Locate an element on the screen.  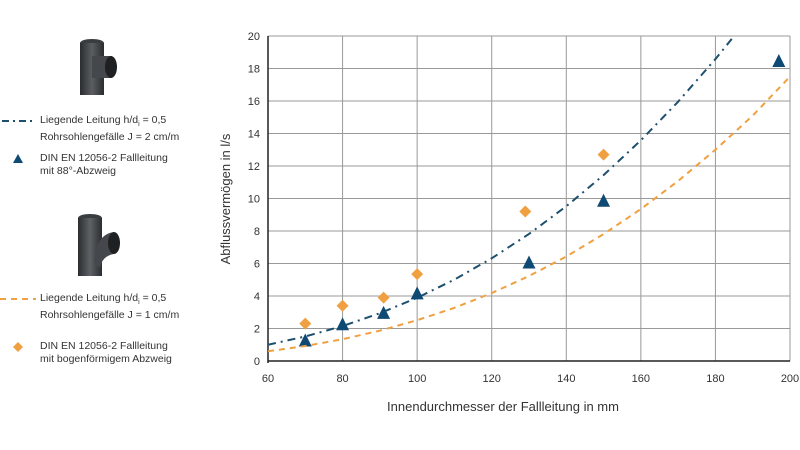
x-tick-label: 120 is located at coordinates (492, 379).